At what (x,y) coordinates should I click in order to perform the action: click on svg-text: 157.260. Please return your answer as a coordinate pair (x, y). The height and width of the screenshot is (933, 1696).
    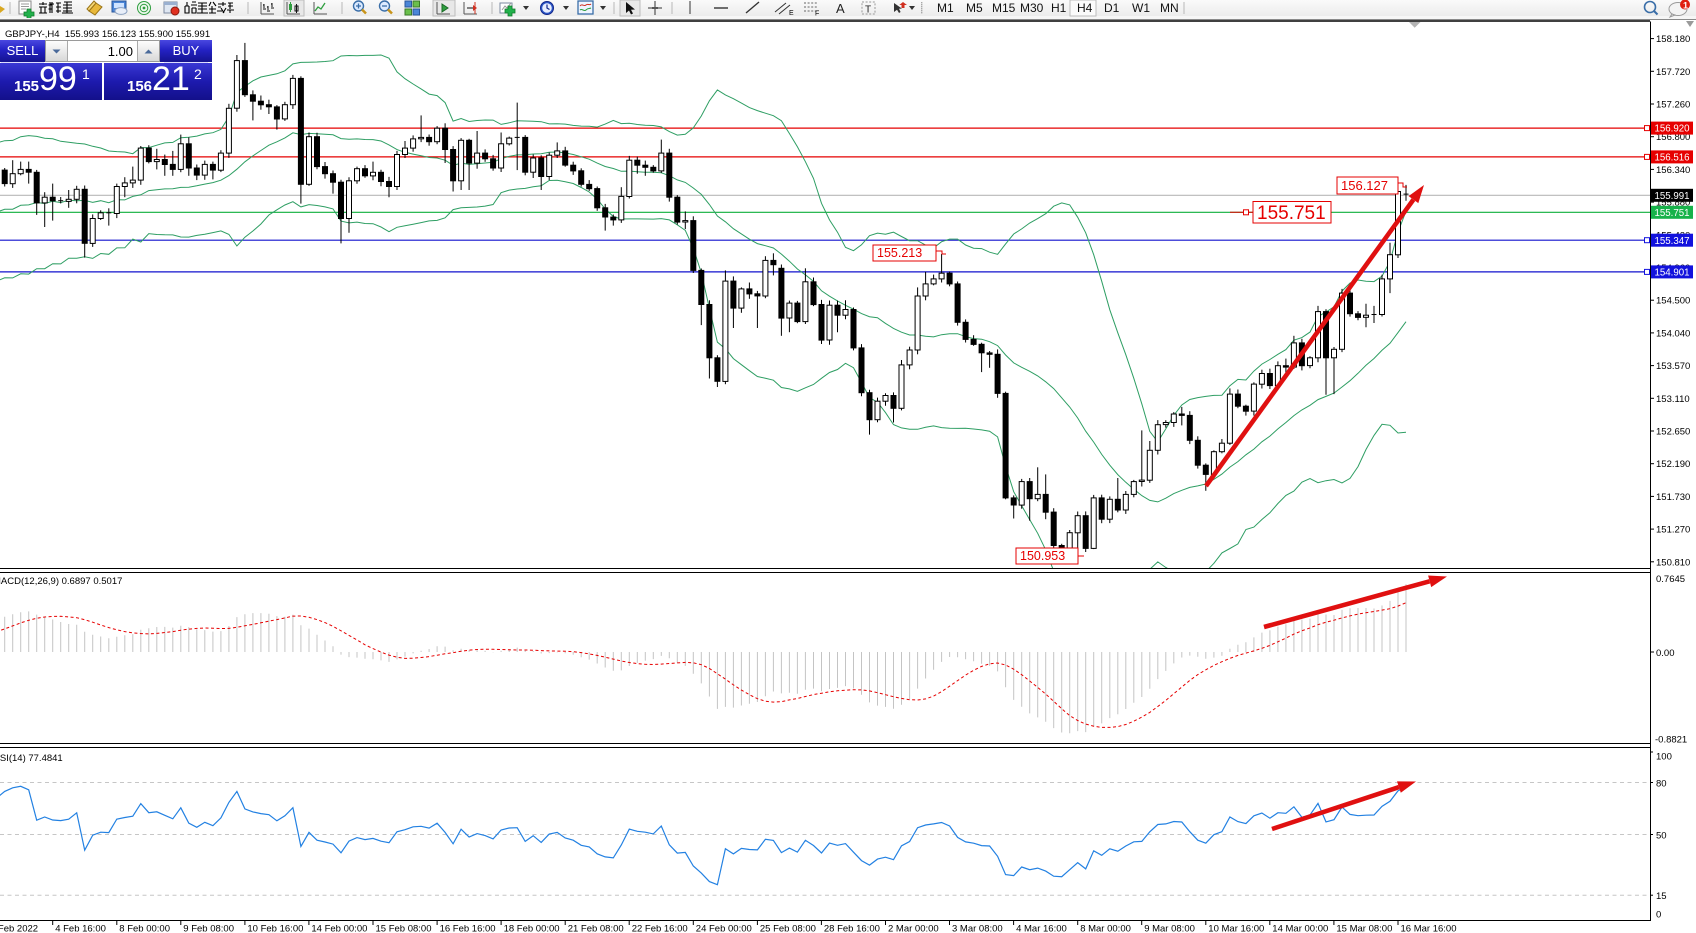
    Looking at the image, I should click on (1673, 105).